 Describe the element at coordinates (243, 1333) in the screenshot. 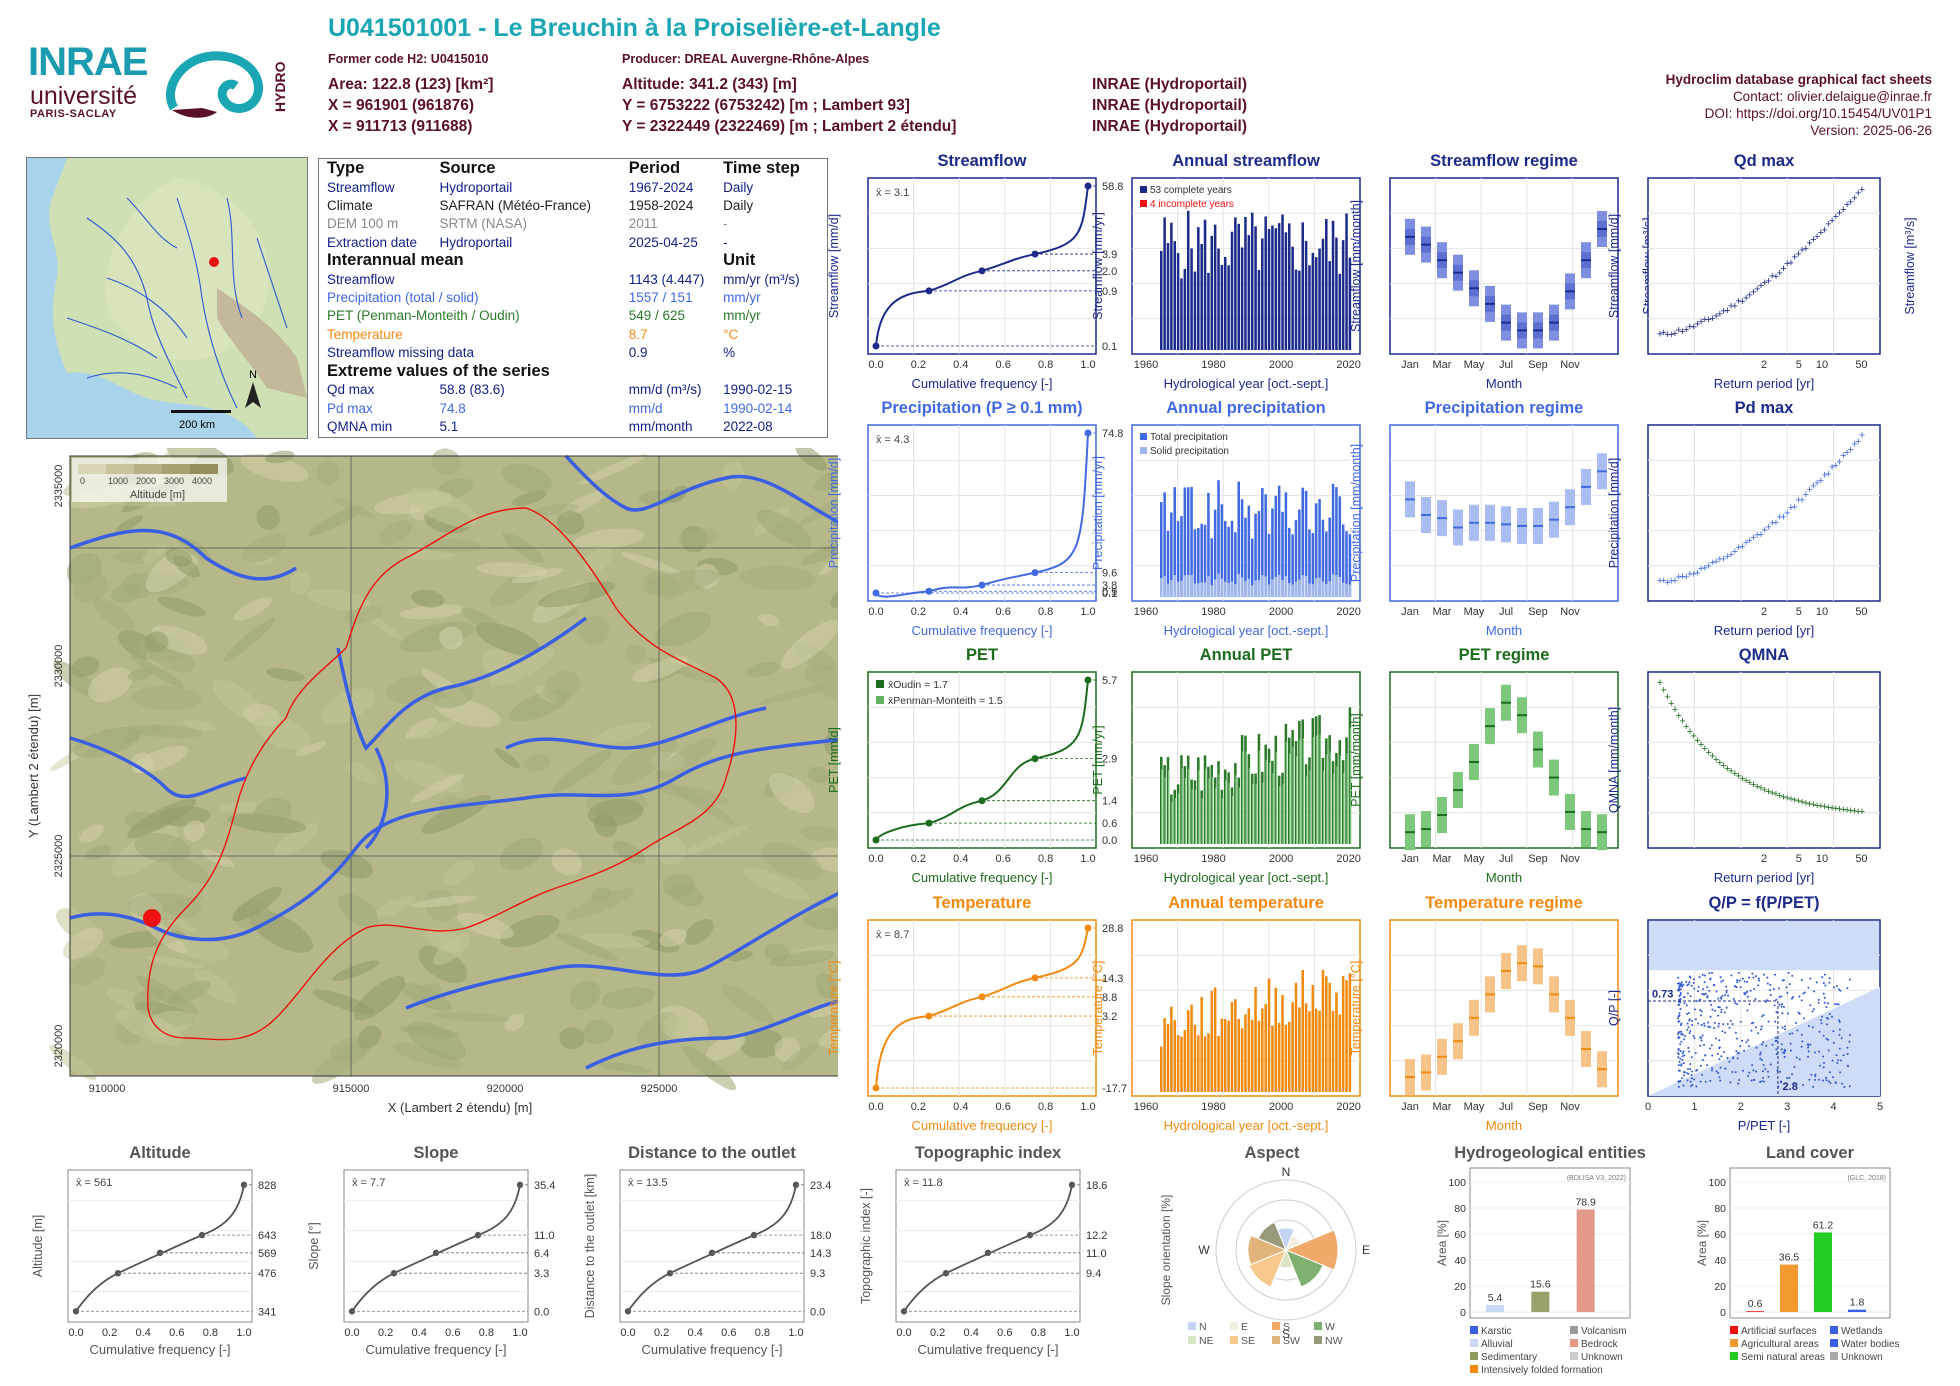

I see `x-tick-label: 1.0` at that location.